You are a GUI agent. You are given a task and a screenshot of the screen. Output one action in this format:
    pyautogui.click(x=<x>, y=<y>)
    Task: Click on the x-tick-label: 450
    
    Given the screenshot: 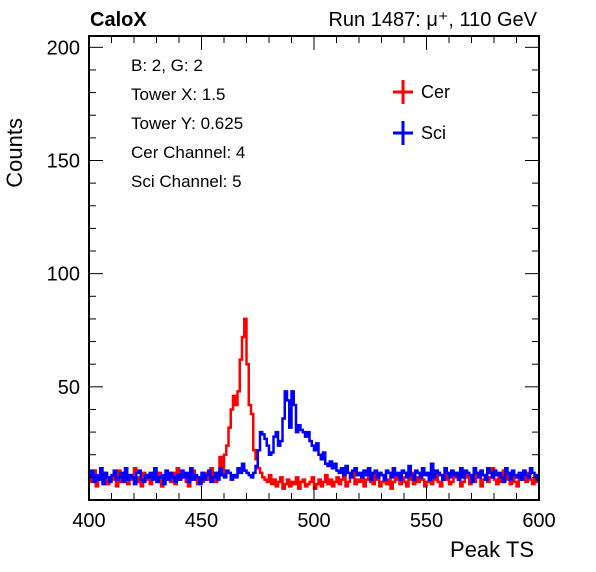 What is the action you would take?
    pyautogui.click(x=201, y=521)
    